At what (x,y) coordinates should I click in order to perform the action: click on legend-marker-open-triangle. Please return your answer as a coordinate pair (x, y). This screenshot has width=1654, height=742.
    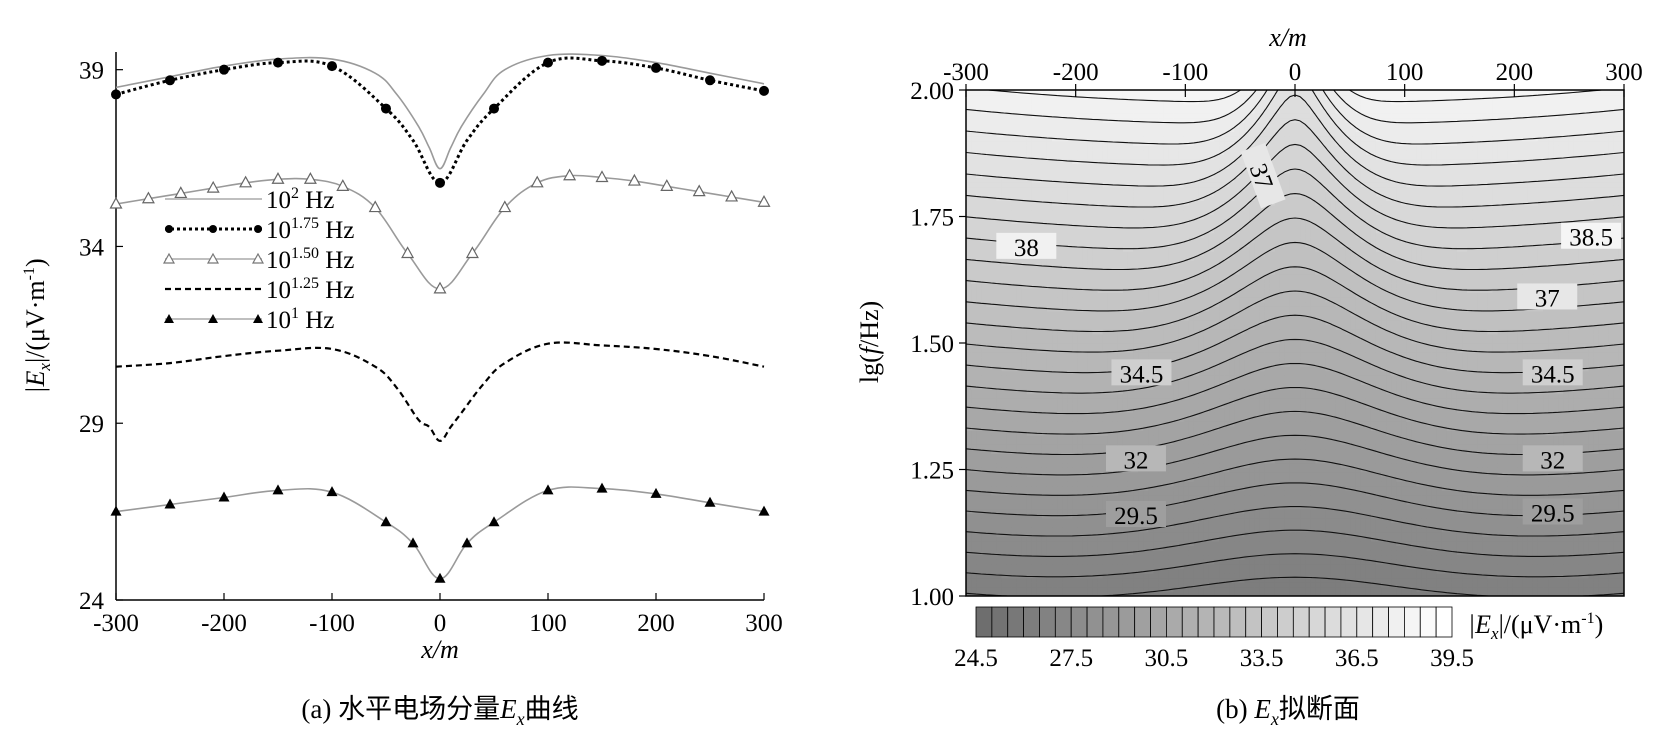
    Looking at the image, I should click on (169, 258).